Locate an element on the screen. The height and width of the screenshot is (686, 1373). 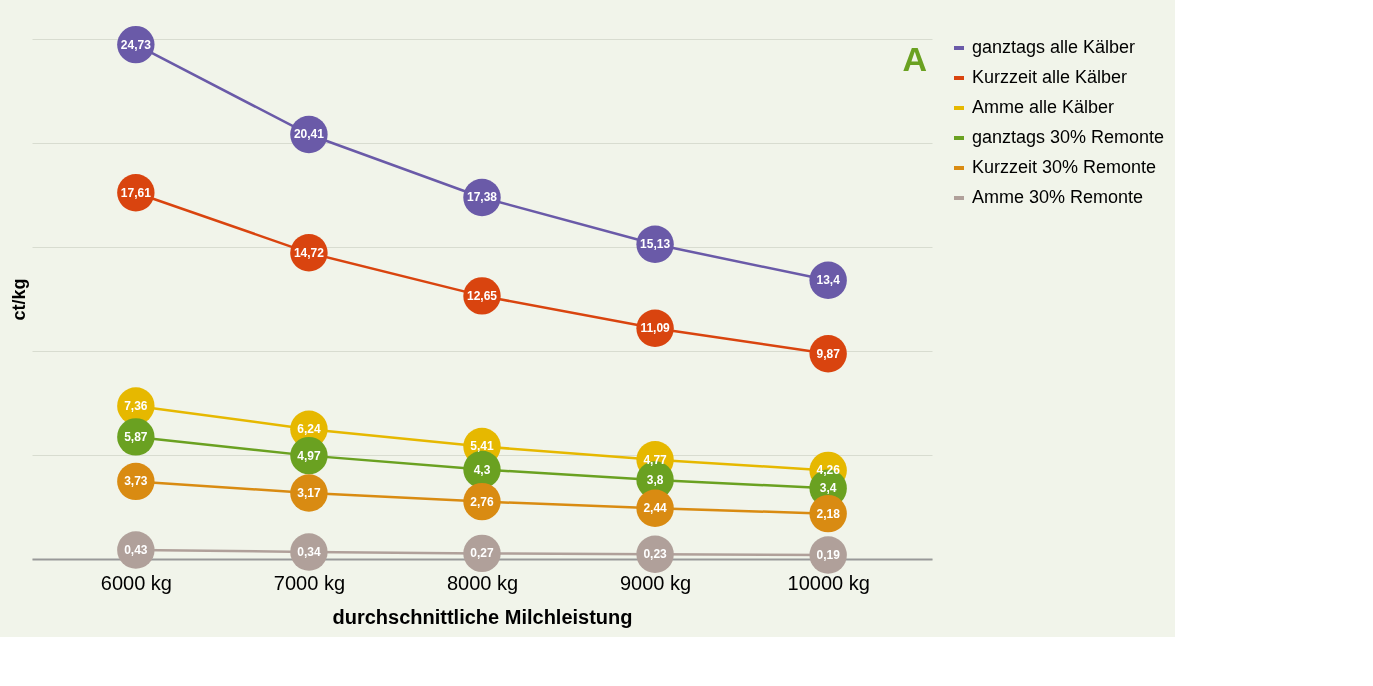
data-label: 5,87 is located at coordinates (136, 436).